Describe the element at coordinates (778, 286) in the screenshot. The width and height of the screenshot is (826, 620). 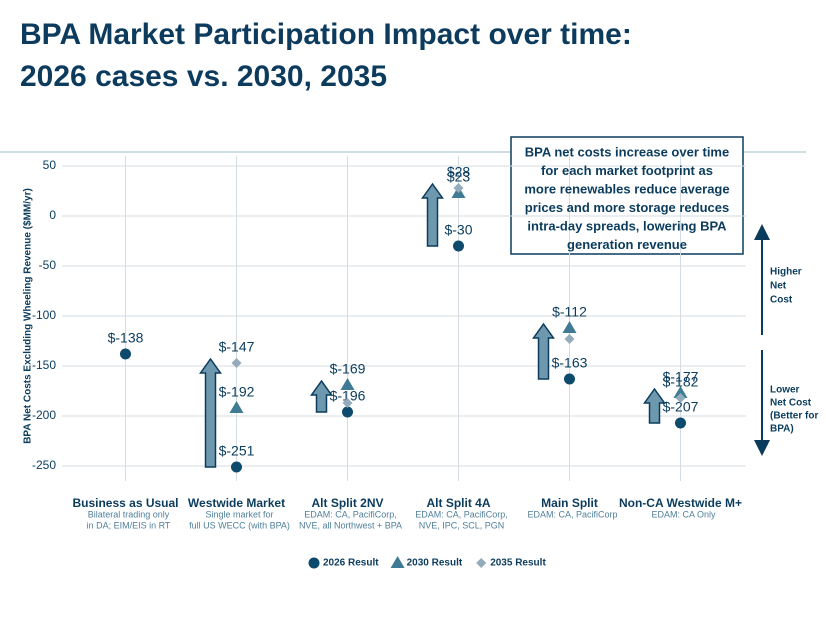
I see `side-label: Net` at that location.